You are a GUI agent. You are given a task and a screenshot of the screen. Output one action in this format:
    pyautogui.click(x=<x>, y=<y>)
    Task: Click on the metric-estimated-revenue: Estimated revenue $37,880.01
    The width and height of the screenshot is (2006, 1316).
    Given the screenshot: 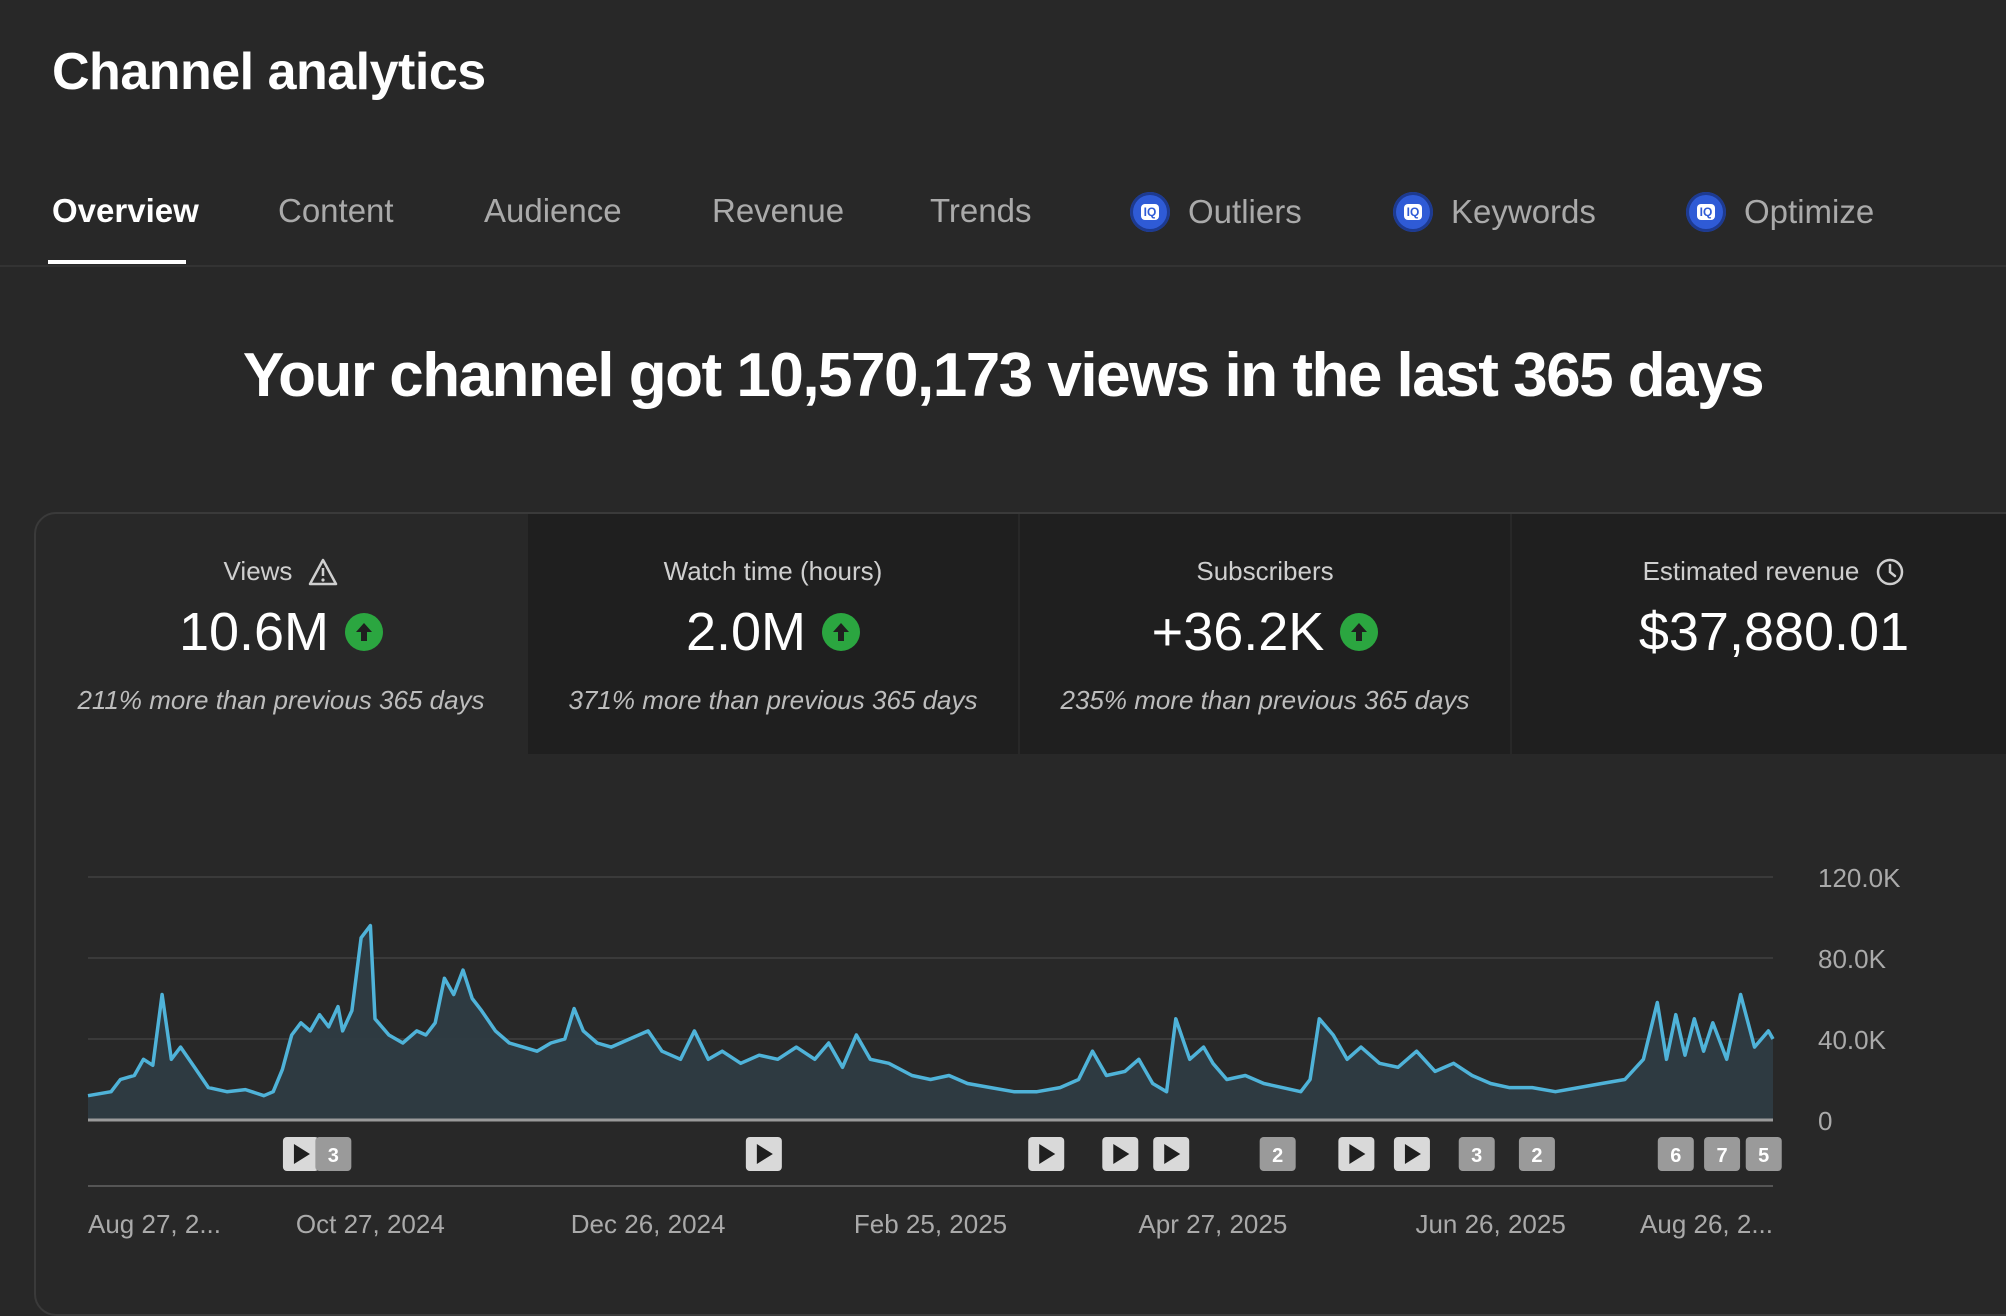 What is the action you would take?
    pyautogui.click(x=1759, y=634)
    